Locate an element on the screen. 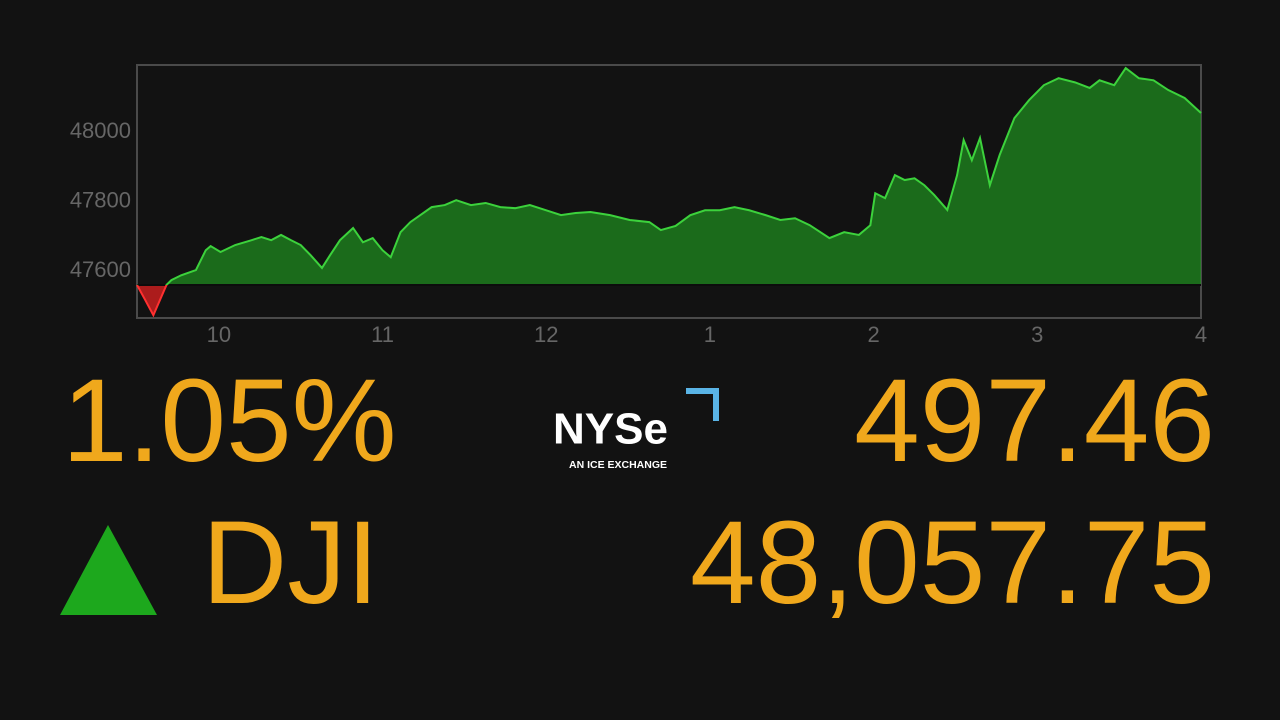 The width and height of the screenshot is (1280, 720). nyse-logo: NYSe AN ICE EXCHANGE is located at coordinates (636, 429).